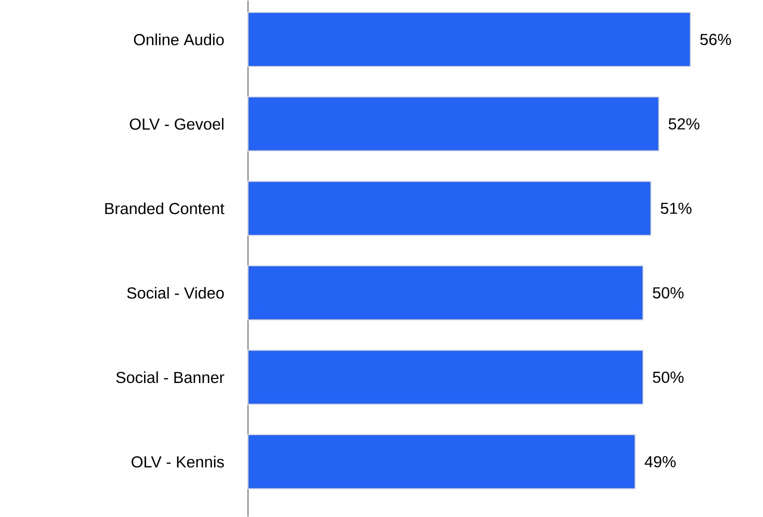 The width and height of the screenshot is (763, 517). What do you see at coordinates (676, 208) in the screenshot?
I see `data-label: 51%` at bounding box center [676, 208].